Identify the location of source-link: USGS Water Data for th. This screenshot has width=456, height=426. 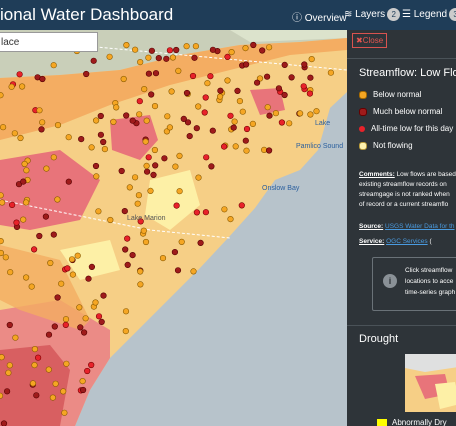
(420, 226).